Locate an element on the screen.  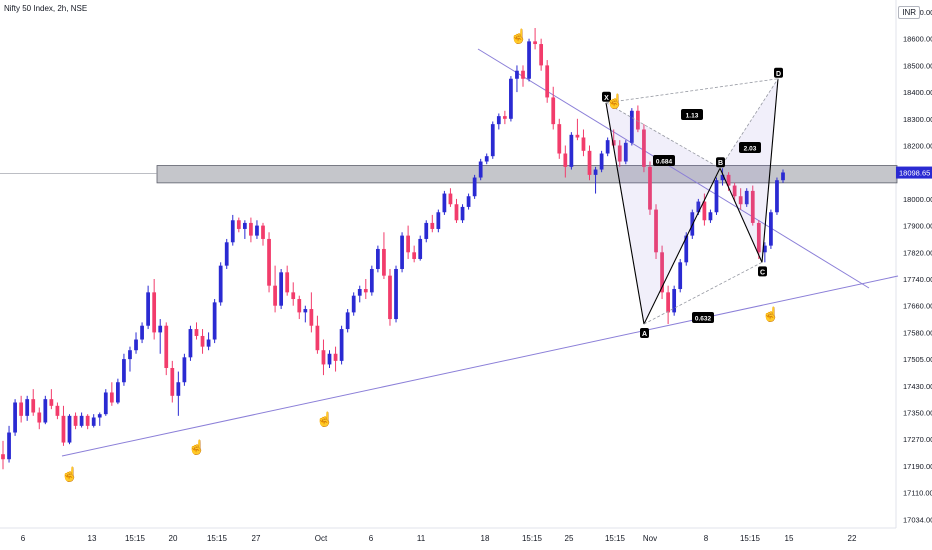
currency-badge: INR is located at coordinates (909, 12).